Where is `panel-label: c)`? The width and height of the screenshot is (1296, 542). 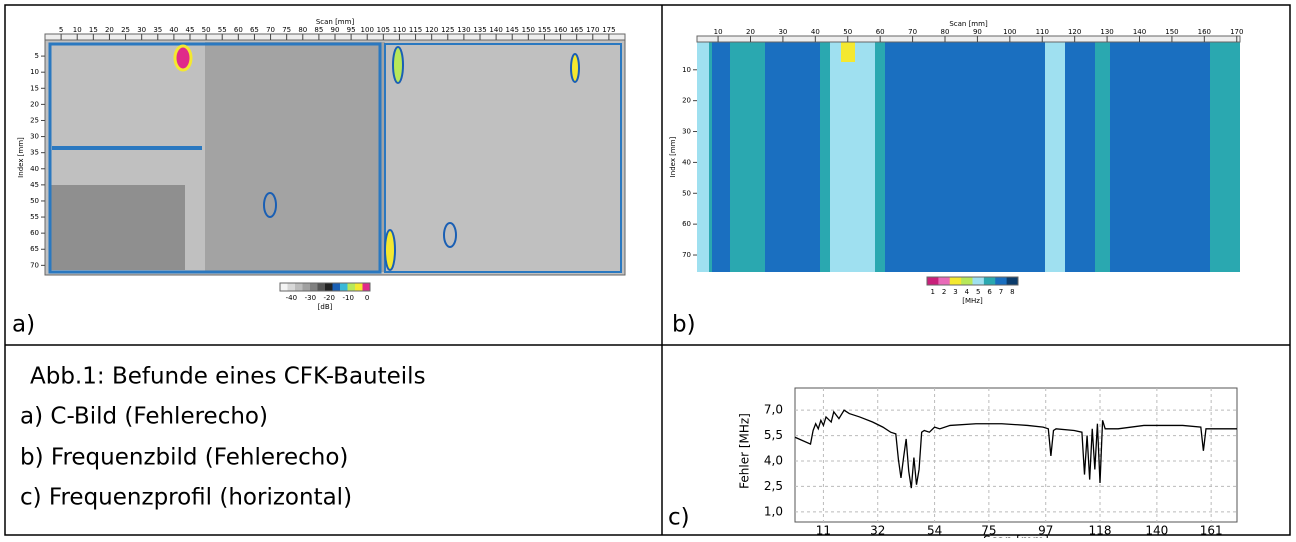
panel-label: c) is located at coordinates (679, 518).